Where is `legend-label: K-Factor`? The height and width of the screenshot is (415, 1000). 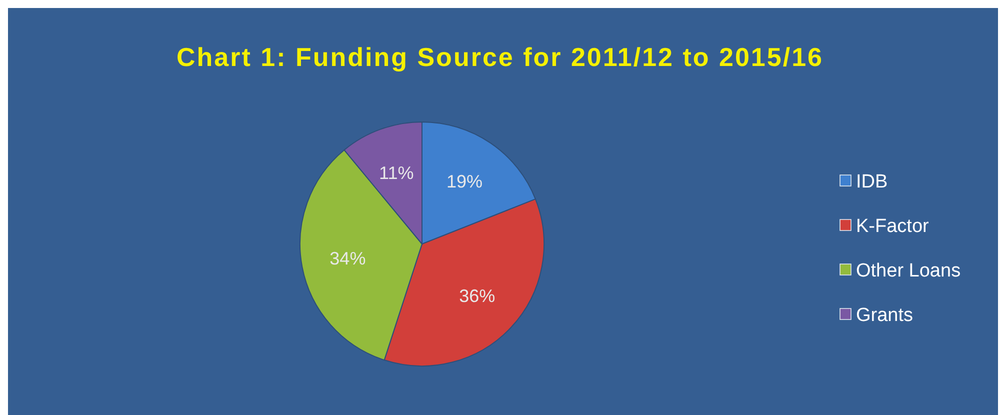
legend-label: K-Factor is located at coordinates (893, 227).